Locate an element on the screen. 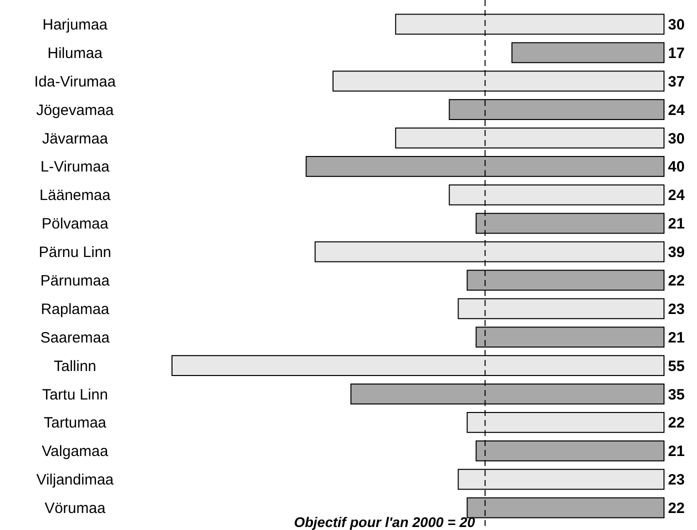 Image resolution: width=697 pixels, height=530 pixels. data-label: 55 is located at coordinates (676, 366).